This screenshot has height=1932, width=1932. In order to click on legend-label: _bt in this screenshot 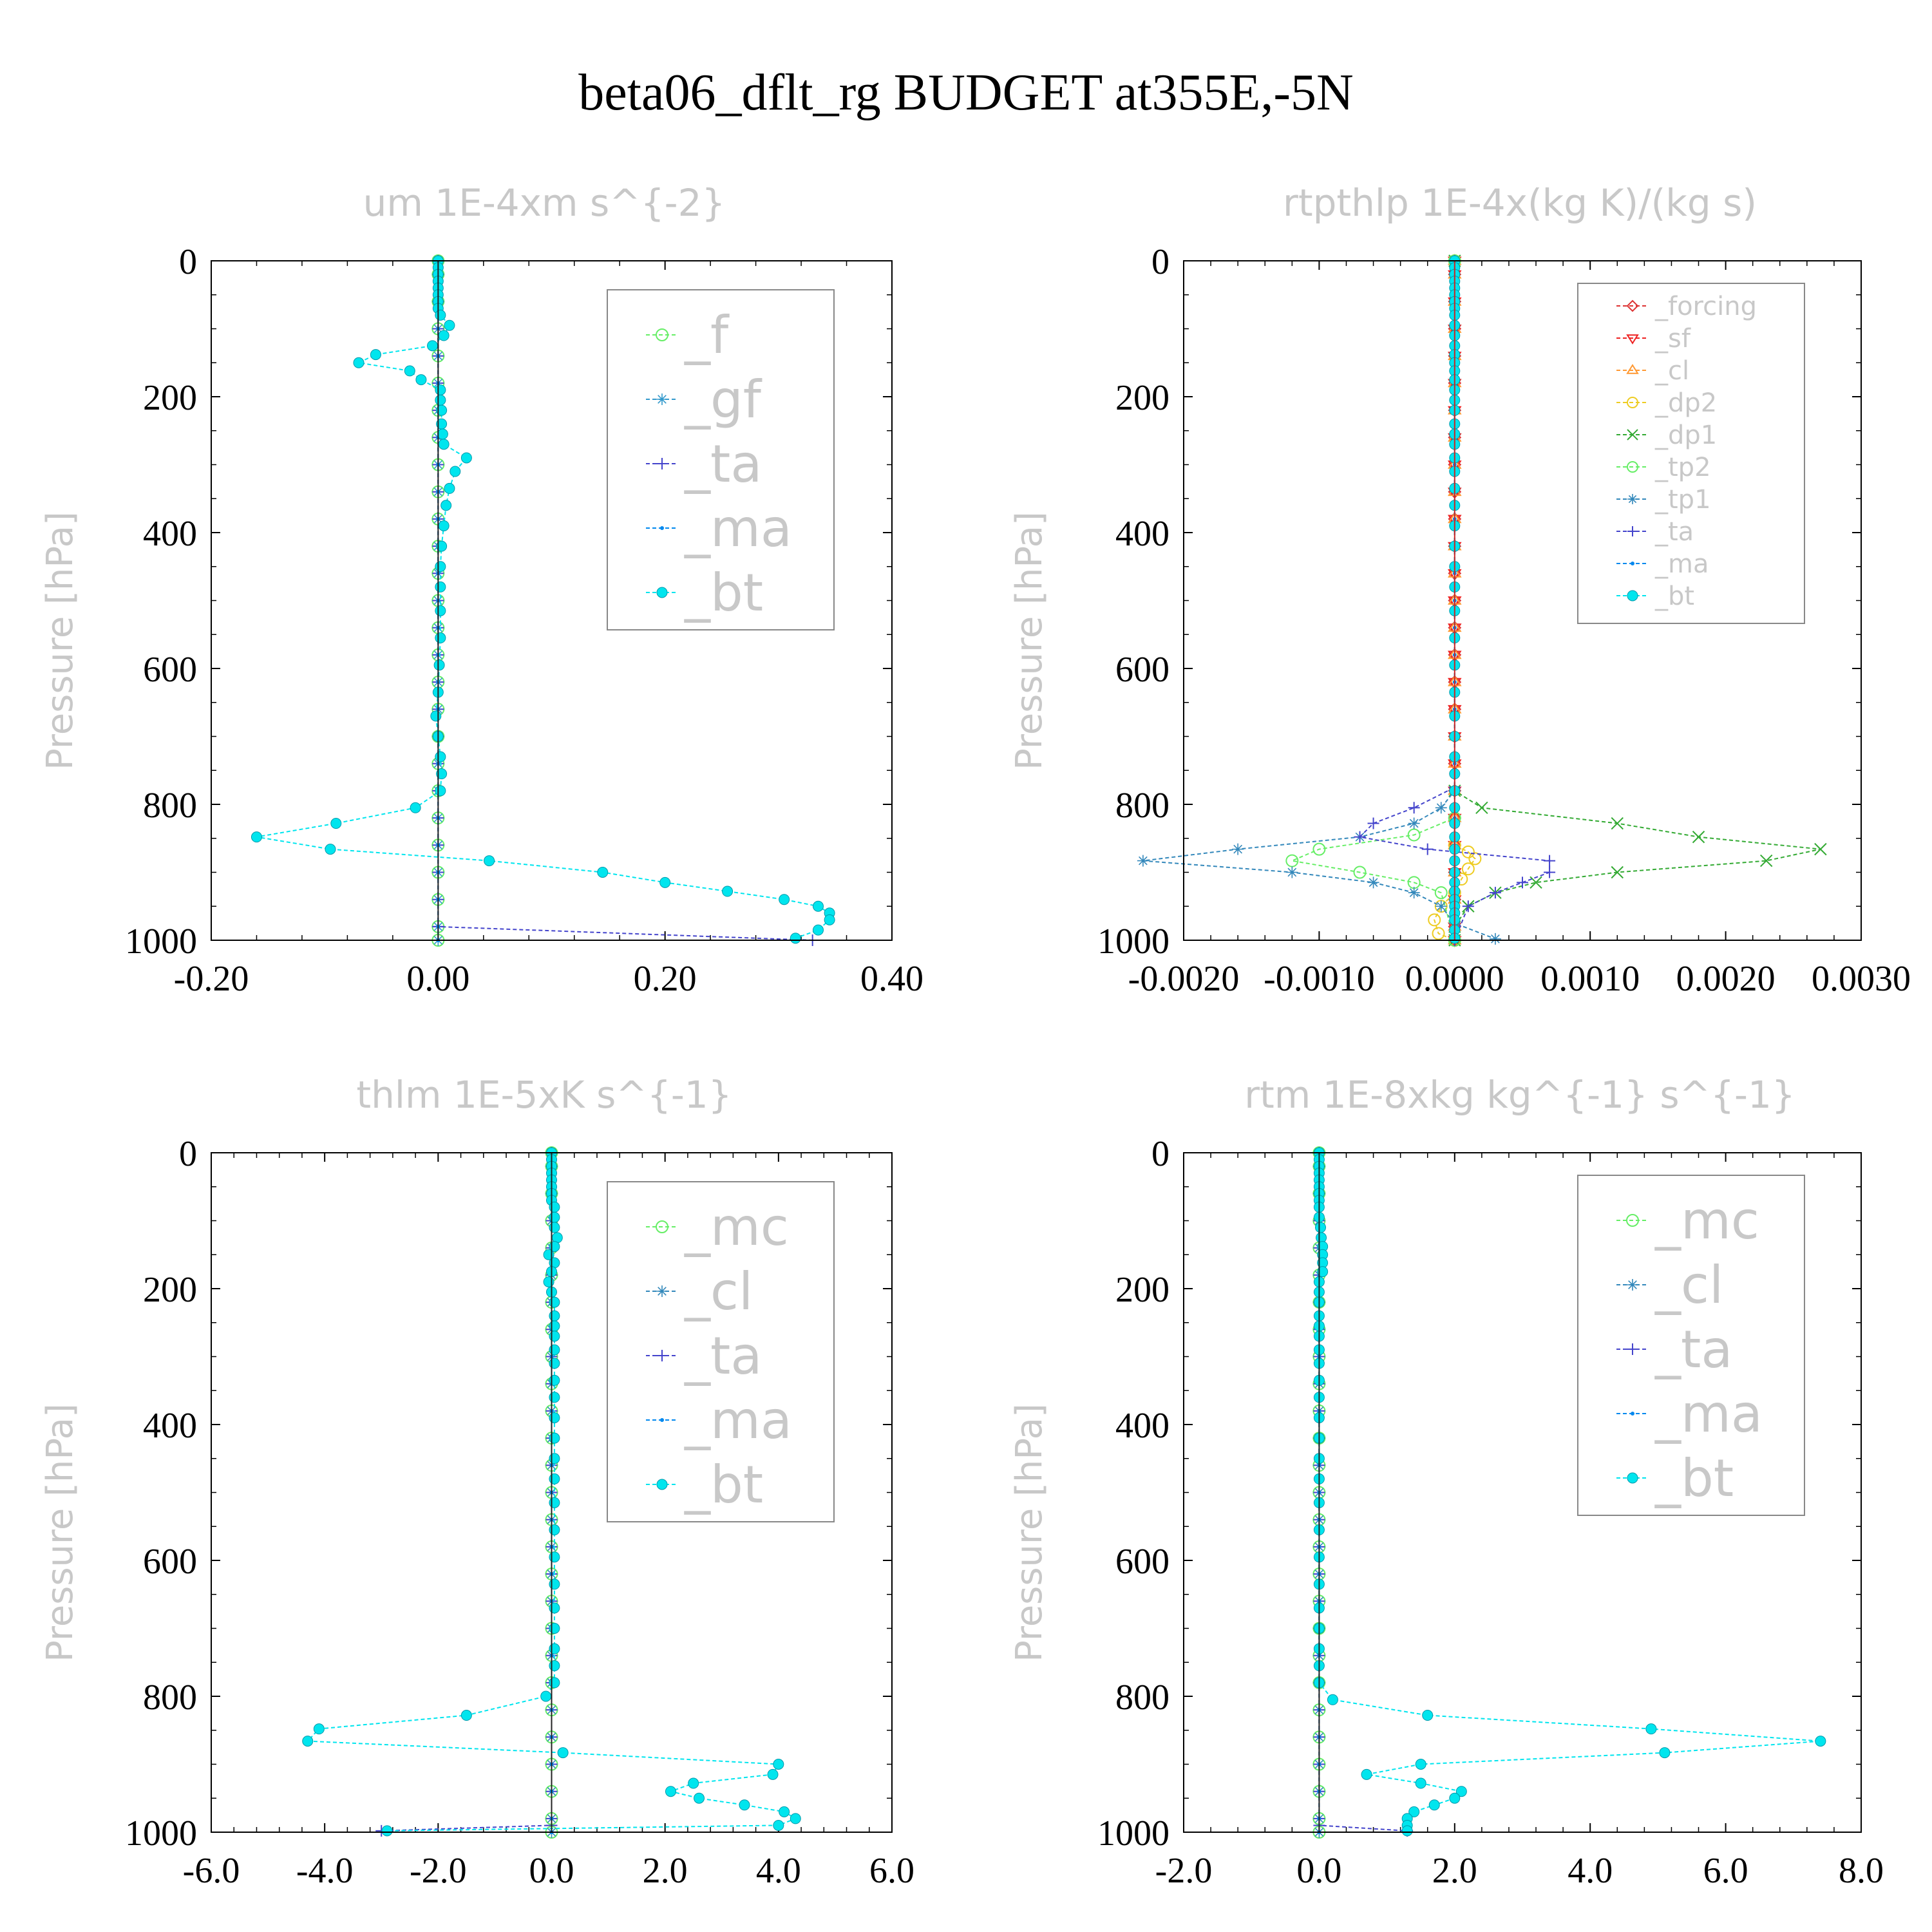, I will do `click(1674, 596)`.